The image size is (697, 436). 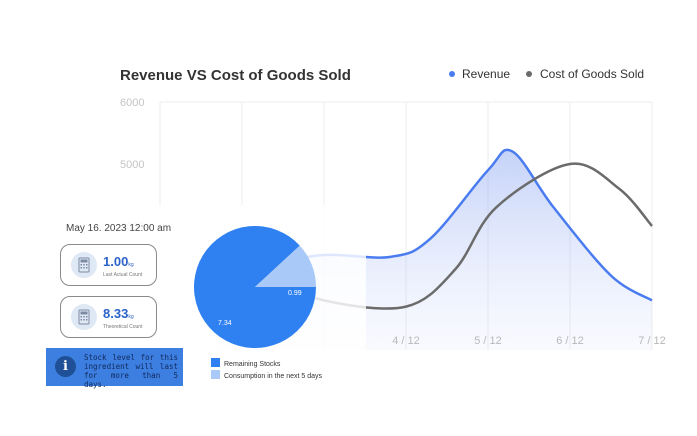 I want to click on chart-title: Revenue VS Cost of Goods Sold, so click(x=235, y=75).